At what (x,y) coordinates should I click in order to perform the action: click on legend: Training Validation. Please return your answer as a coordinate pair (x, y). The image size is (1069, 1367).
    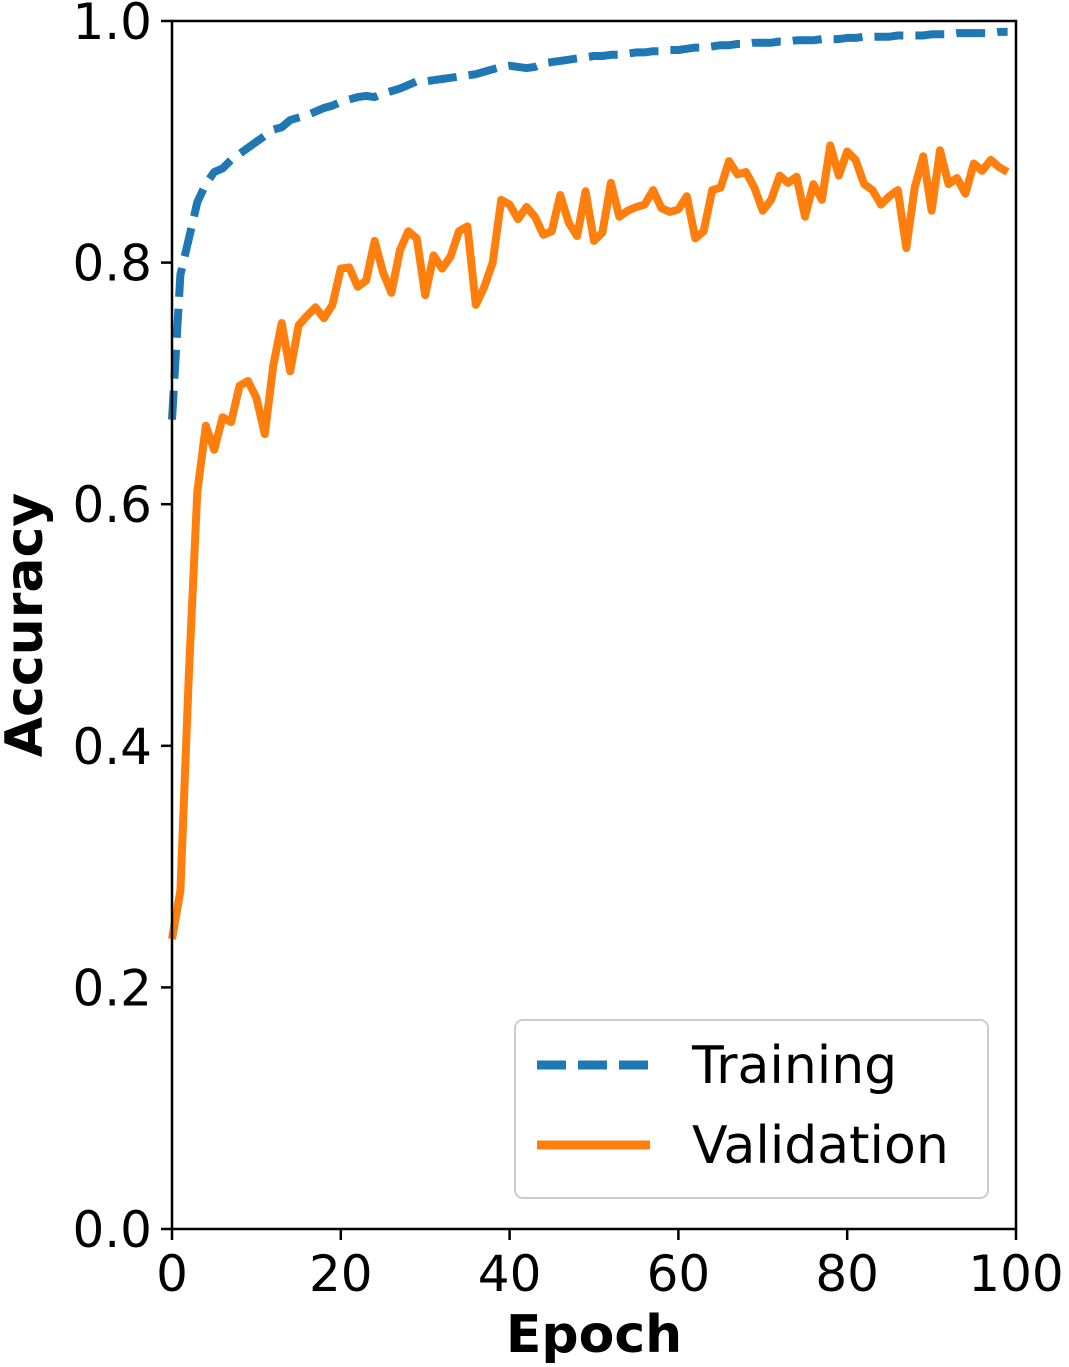
    Looking at the image, I should click on (751, 1109).